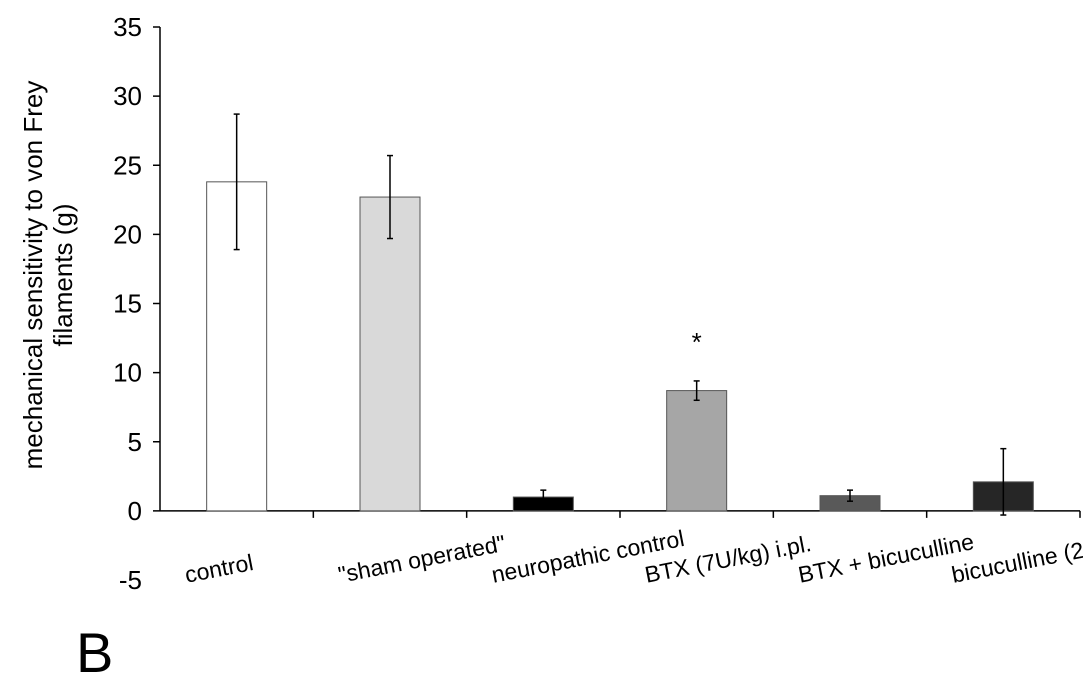 This screenshot has height=680, width=1083. Describe the element at coordinates (135, 442) in the screenshot. I see `y-tick-label: 5` at that location.